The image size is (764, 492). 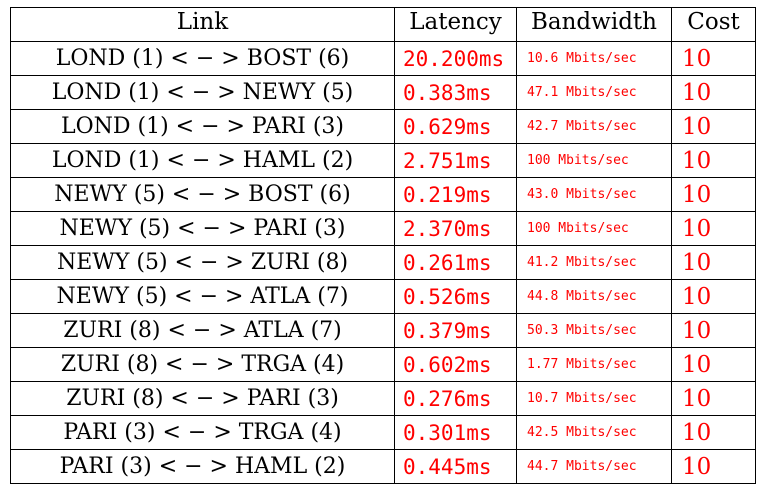 What do you see at coordinates (455, 296) in the screenshot?
I see `latency-cell: 0.526ms` at bounding box center [455, 296].